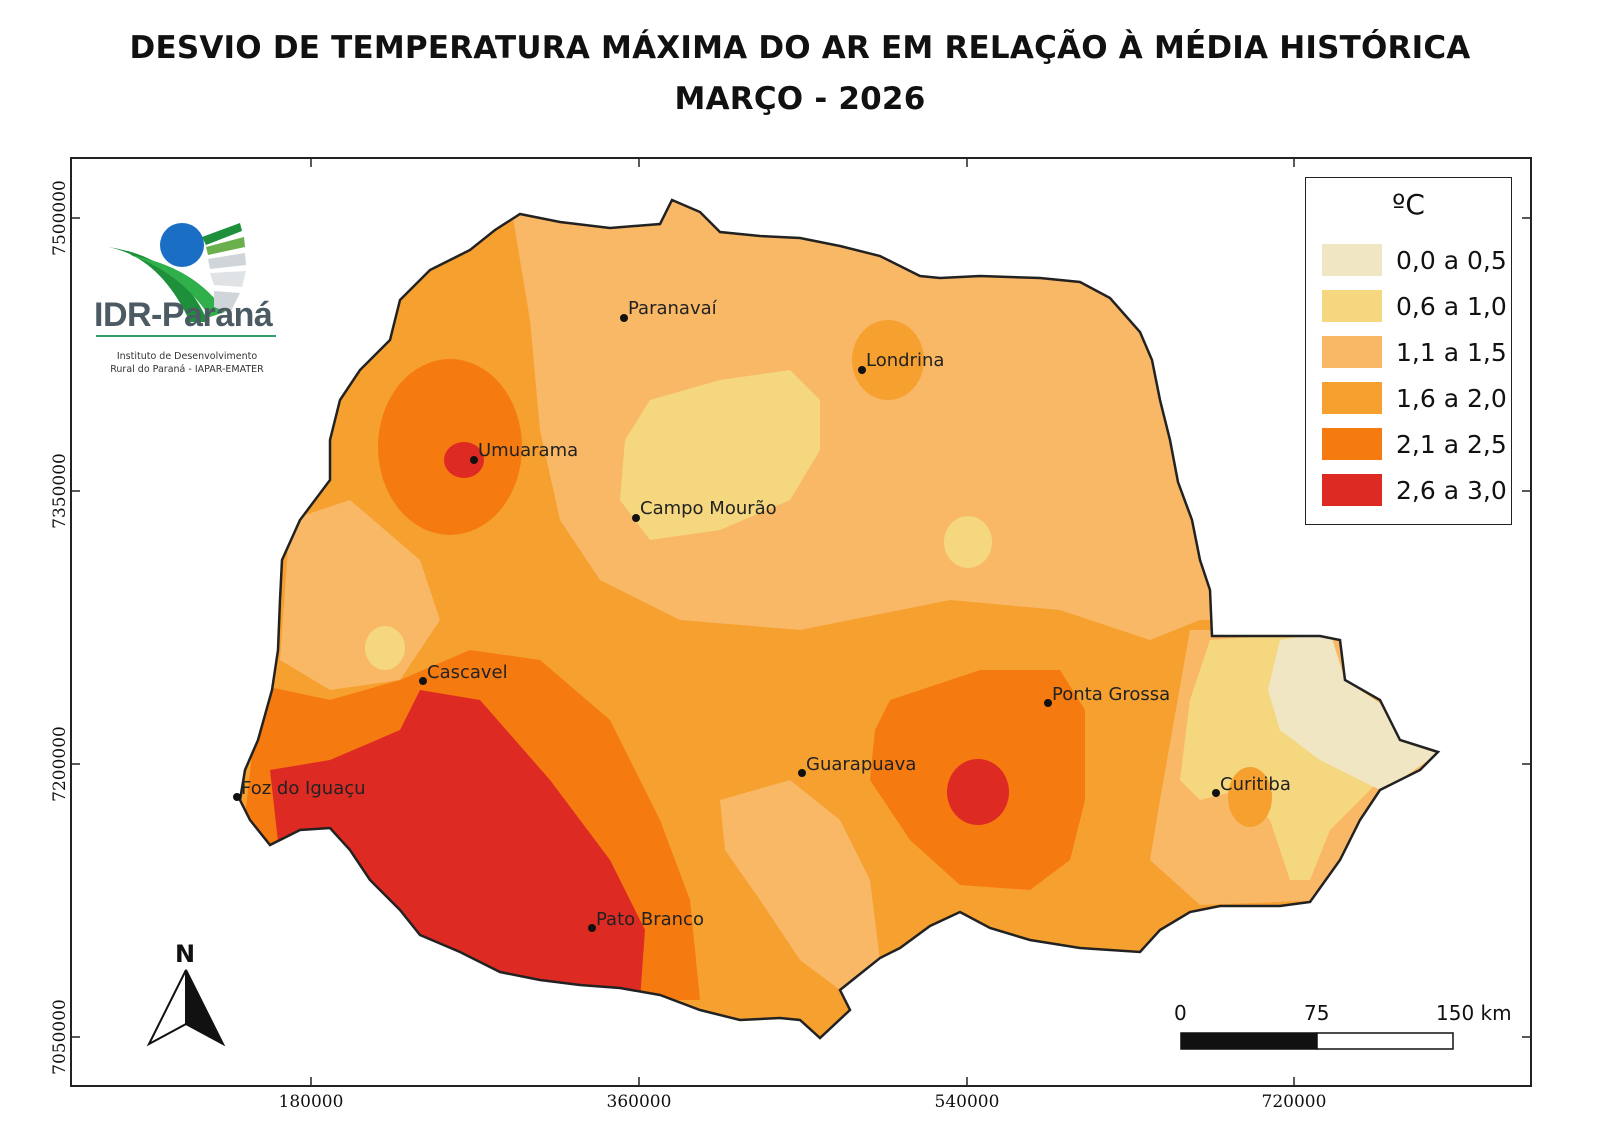 The image size is (1600, 1131). I want to click on x-tick-label: 180000, so click(311, 1102).